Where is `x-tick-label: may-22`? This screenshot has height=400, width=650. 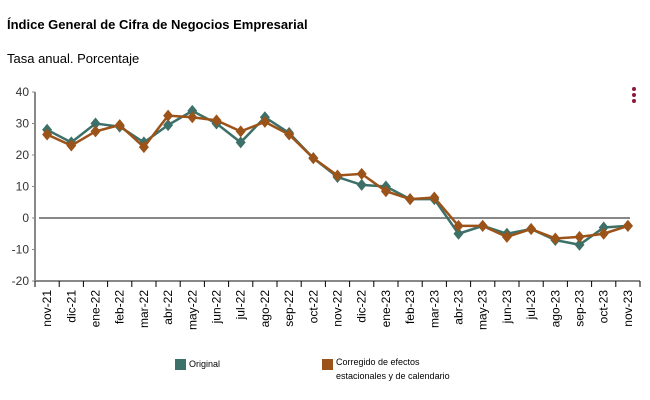 x-tick-label: may-22 is located at coordinates (192, 310).